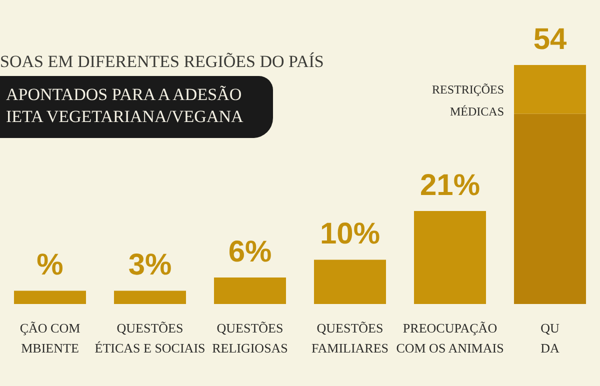 This screenshot has height=386, width=600. Describe the element at coordinates (550, 338) in the screenshot. I see `x-tick-label: QU DA` at that location.